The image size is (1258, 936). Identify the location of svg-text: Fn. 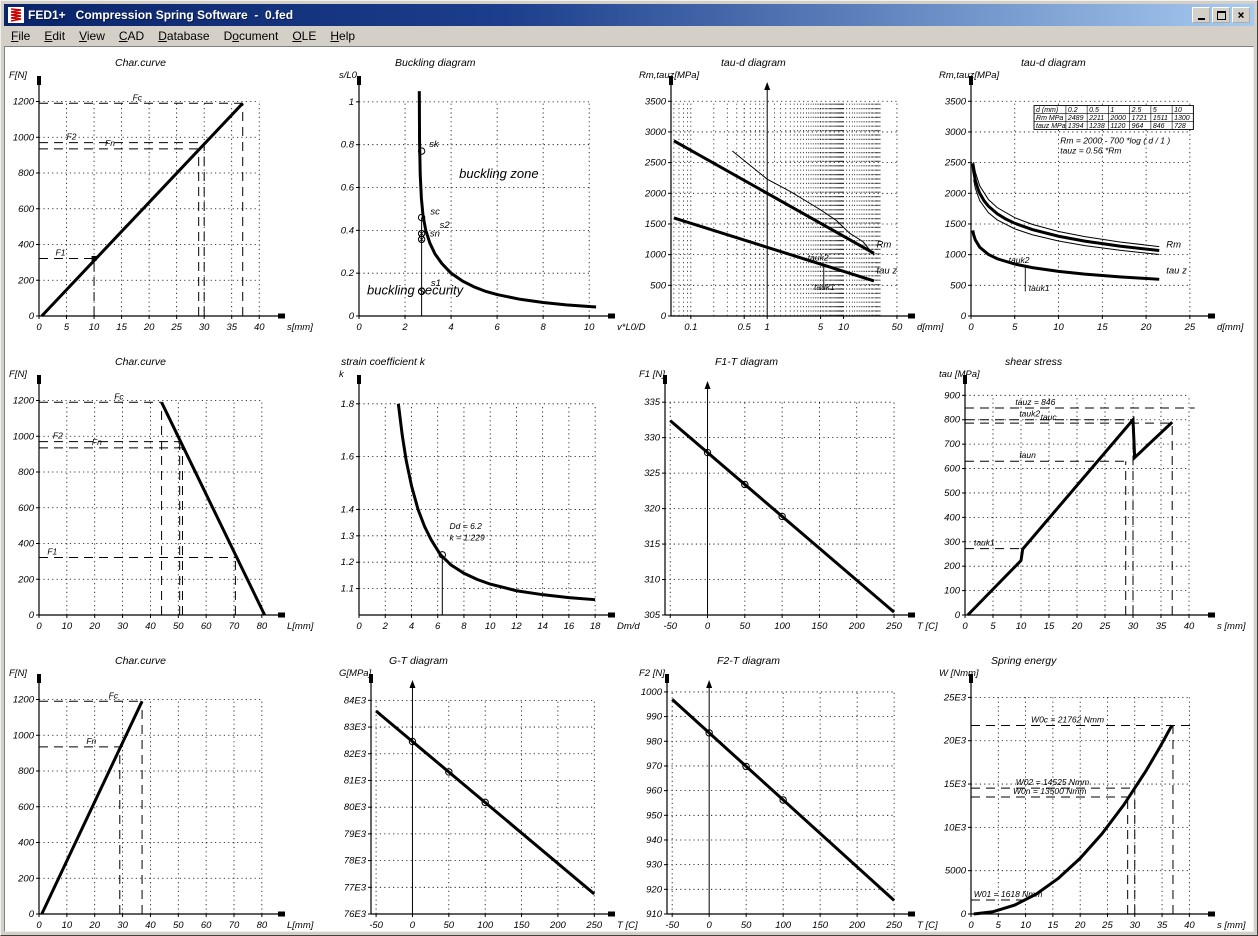
(91, 741).